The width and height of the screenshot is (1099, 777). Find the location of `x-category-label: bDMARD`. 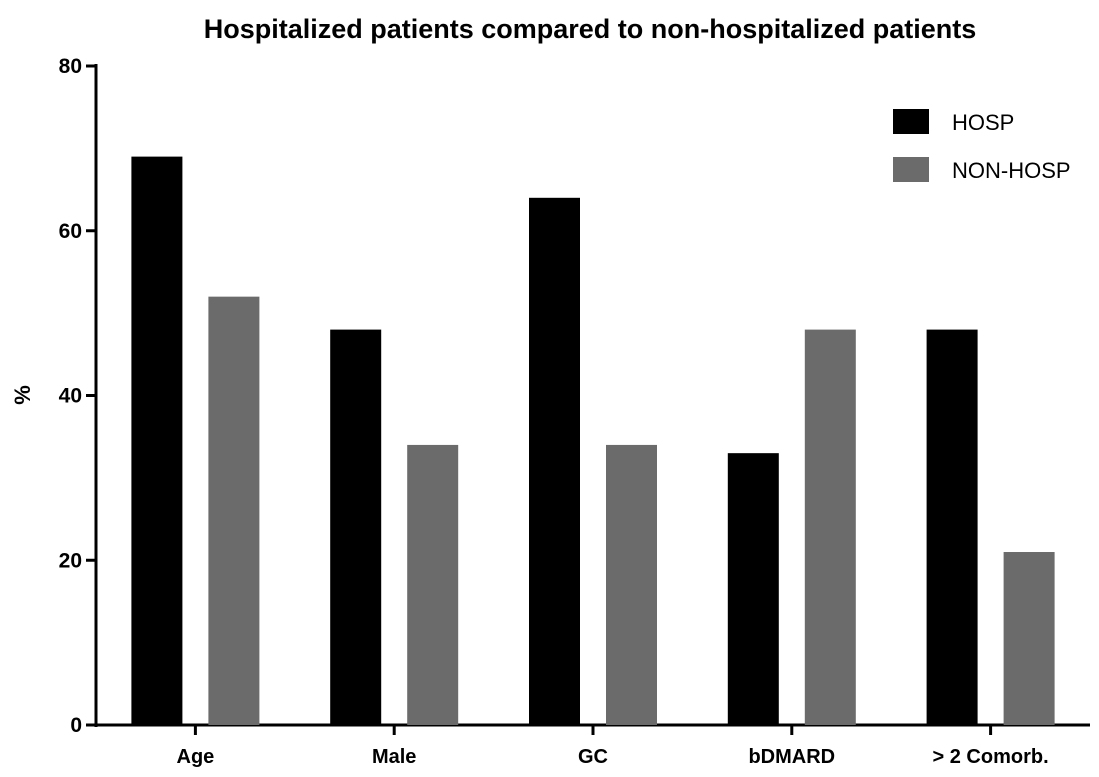

x-category-label: bDMARD is located at coordinates (791, 757).